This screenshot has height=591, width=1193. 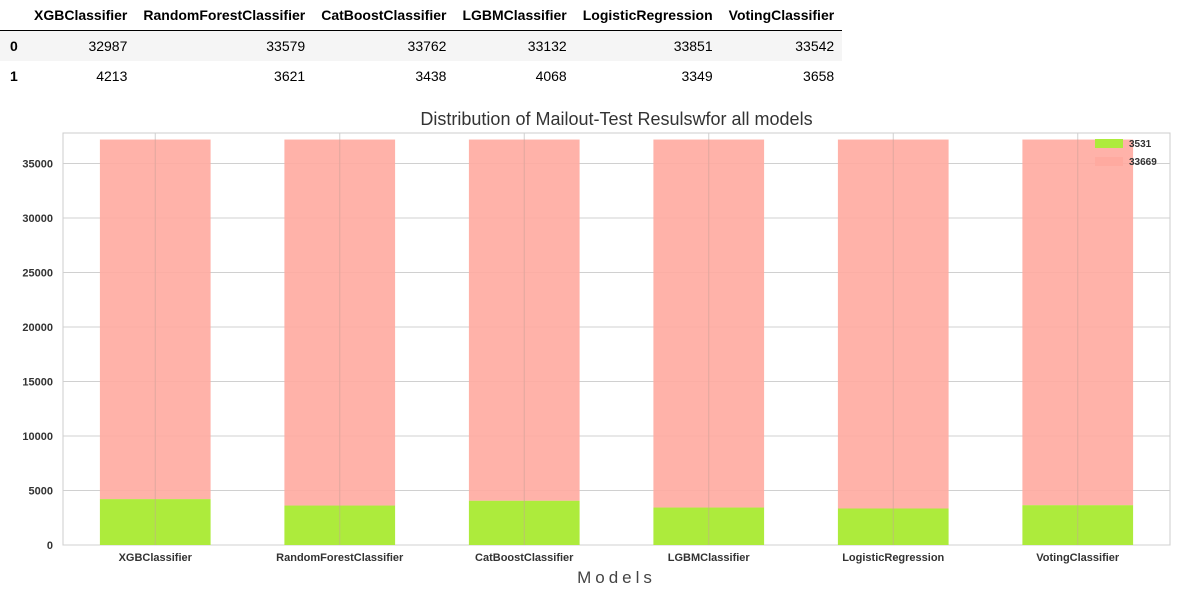 What do you see at coordinates (50, 546) in the screenshot?
I see `y-tick-label: 0` at bounding box center [50, 546].